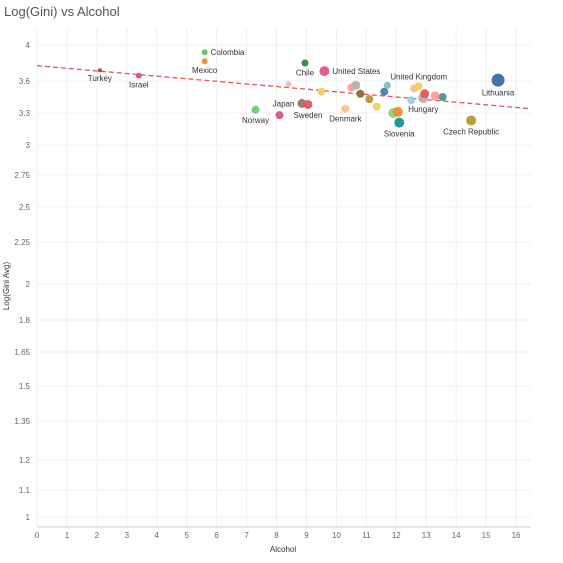  What do you see at coordinates (498, 93) in the screenshot?
I see `point-label: Lithuania` at bounding box center [498, 93].